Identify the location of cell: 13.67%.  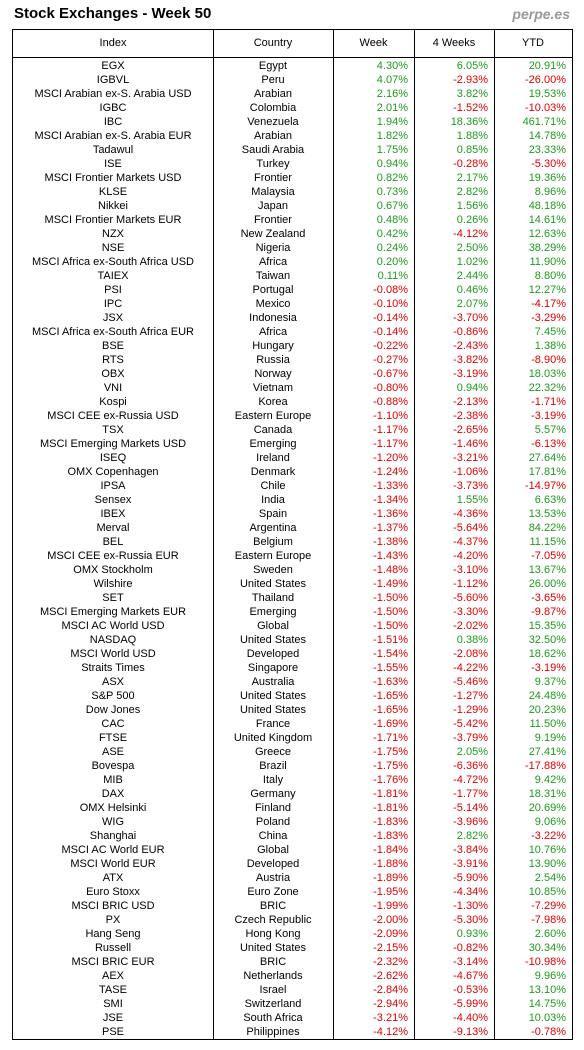
(547, 570).